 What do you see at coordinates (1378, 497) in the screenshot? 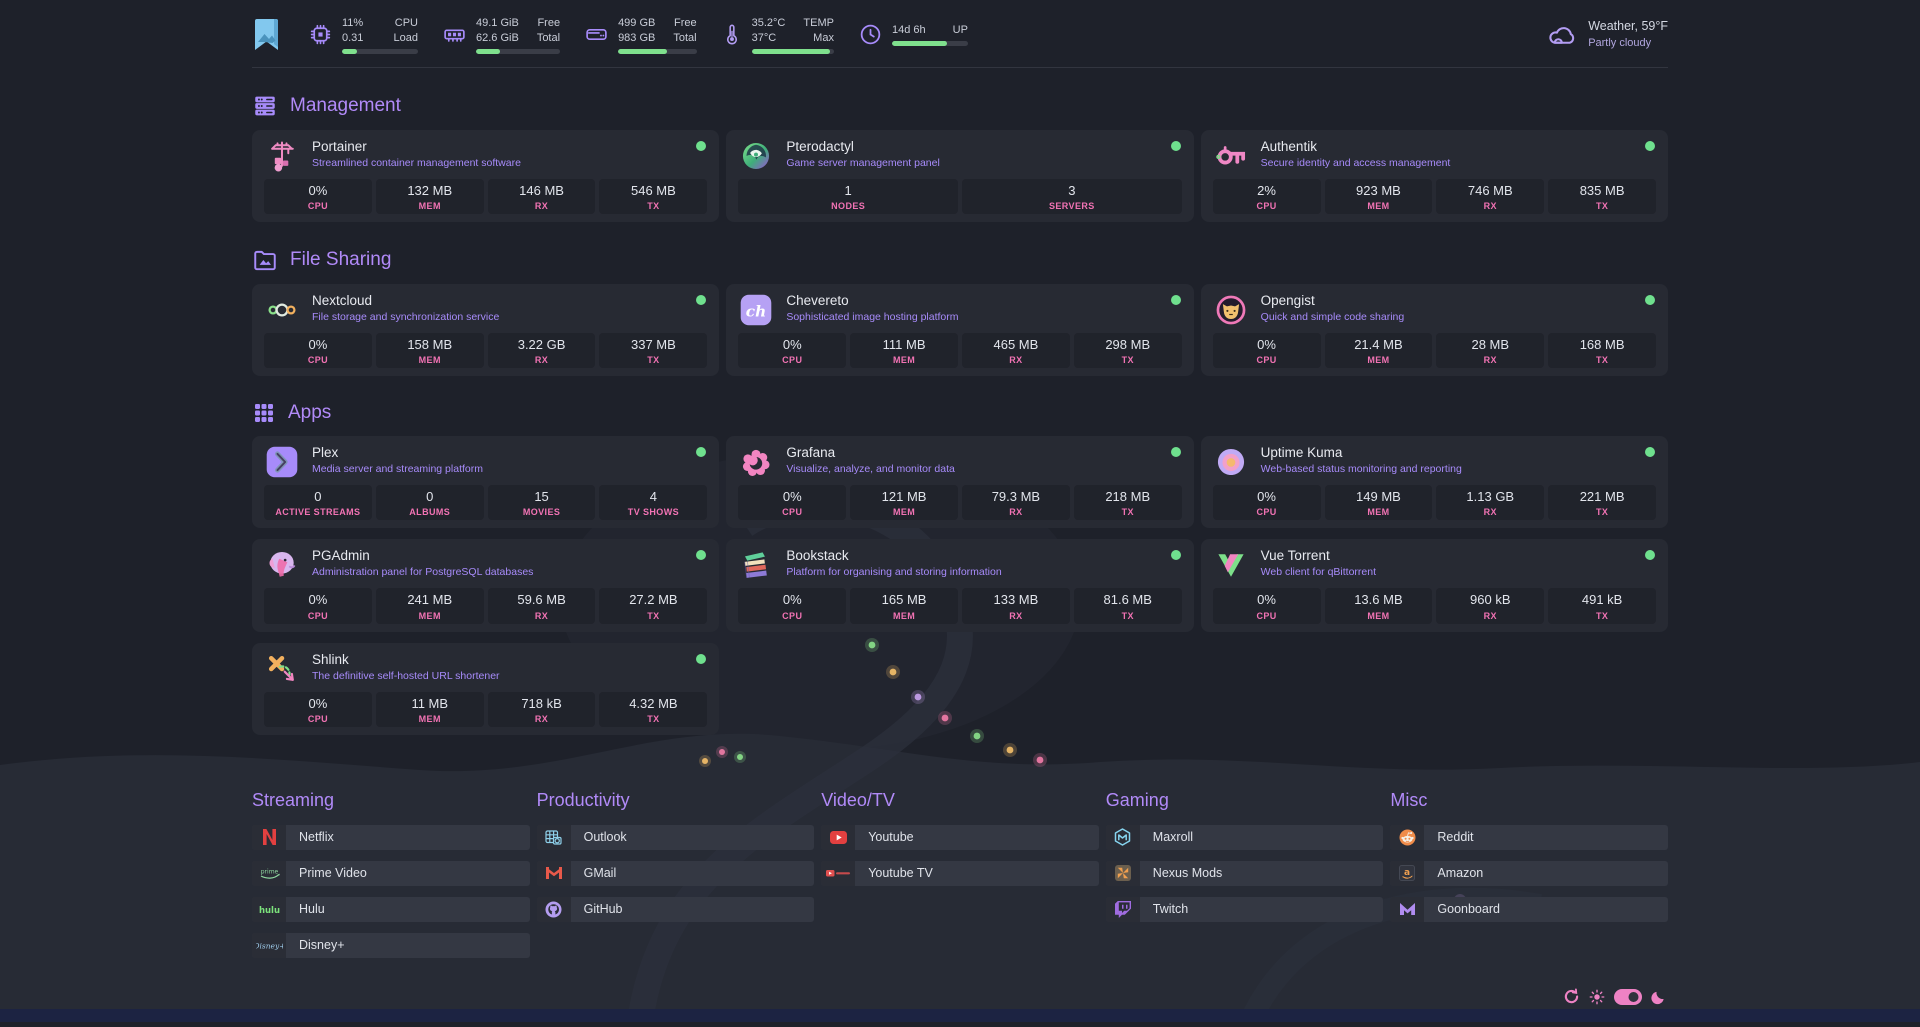
I see `stat-value: 149 MB` at bounding box center [1378, 497].